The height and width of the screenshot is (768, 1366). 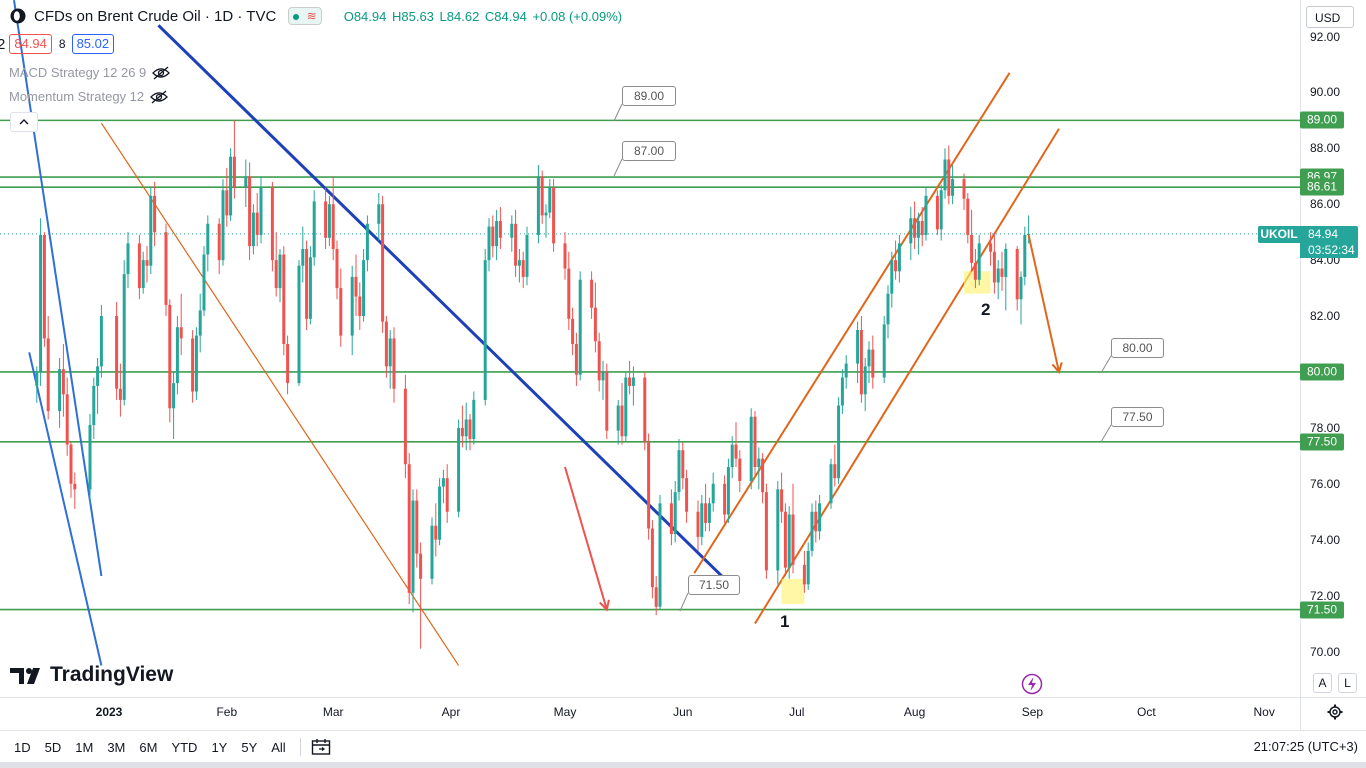 I want to click on range-5y-button: 5Y, so click(x=249, y=747).